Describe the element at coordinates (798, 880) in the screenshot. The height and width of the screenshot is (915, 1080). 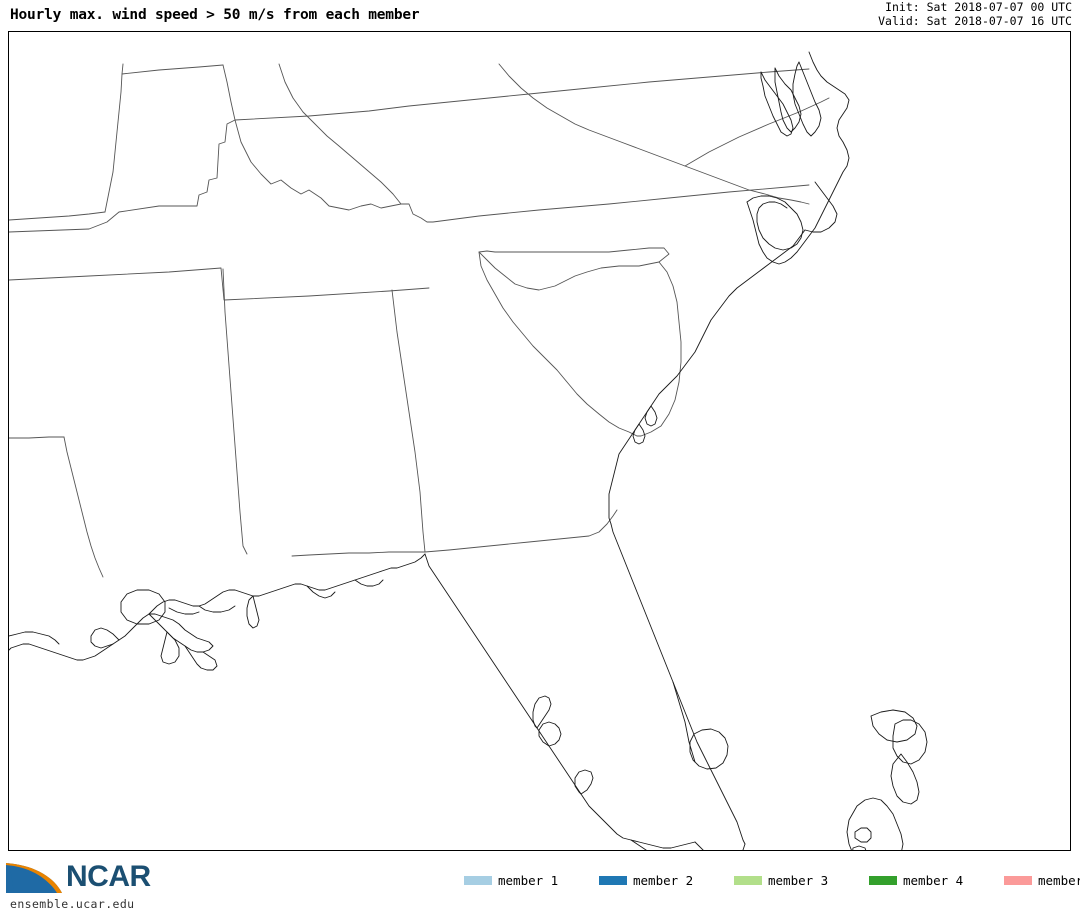
I see `legend-label: member 3` at that location.